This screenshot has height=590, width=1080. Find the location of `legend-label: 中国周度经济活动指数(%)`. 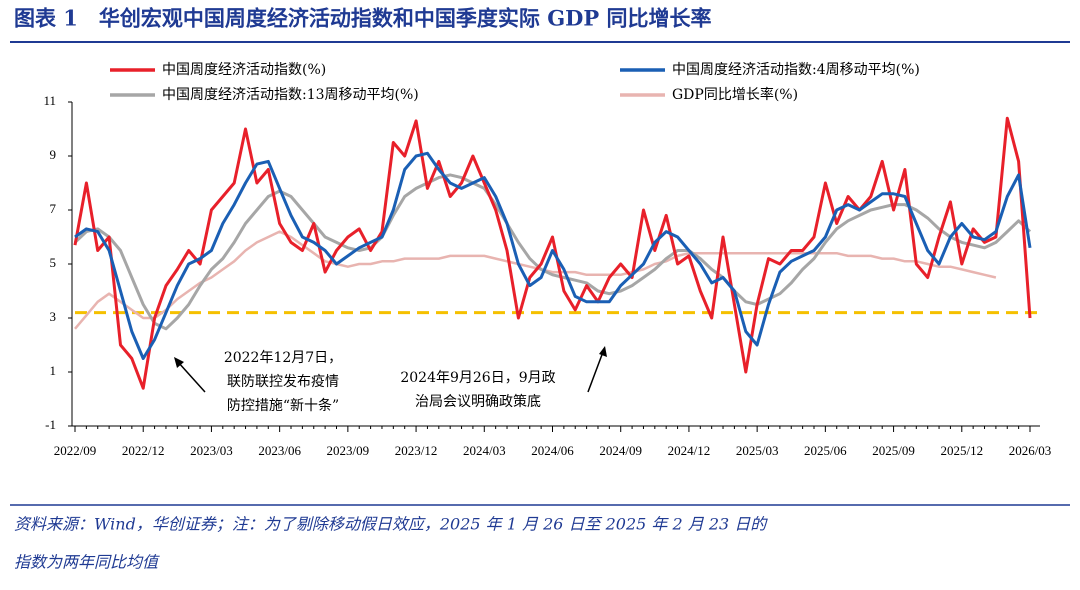

legend-label: 中国周度经济活动指数(%) is located at coordinates (244, 70).